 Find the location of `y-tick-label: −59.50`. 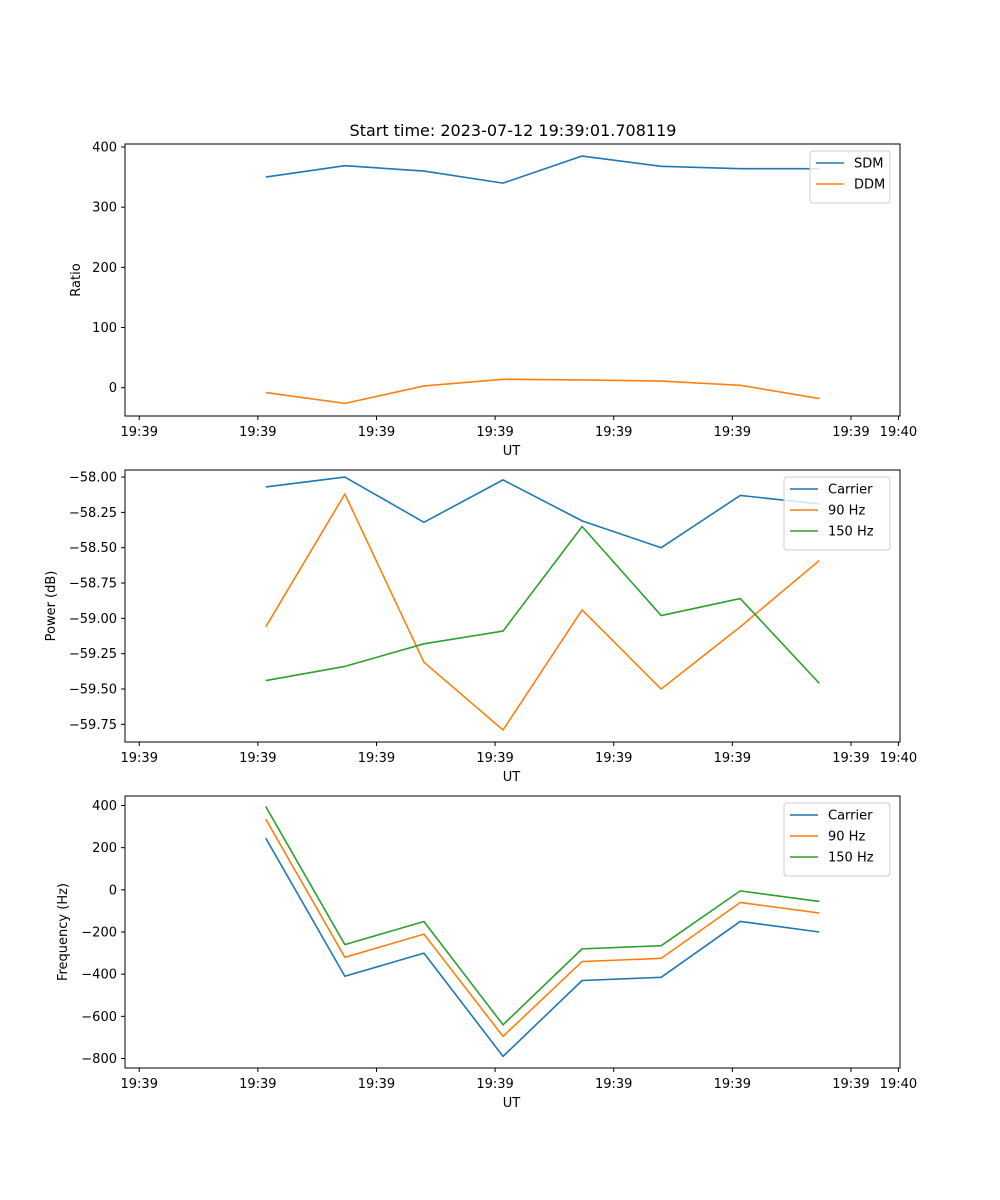

y-tick-label: −59.50 is located at coordinates (93, 690).